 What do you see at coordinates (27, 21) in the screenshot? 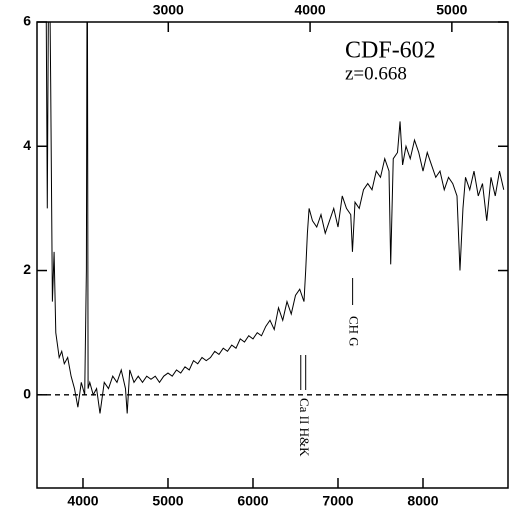
I see `y-tick-label: 6` at bounding box center [27, 21].